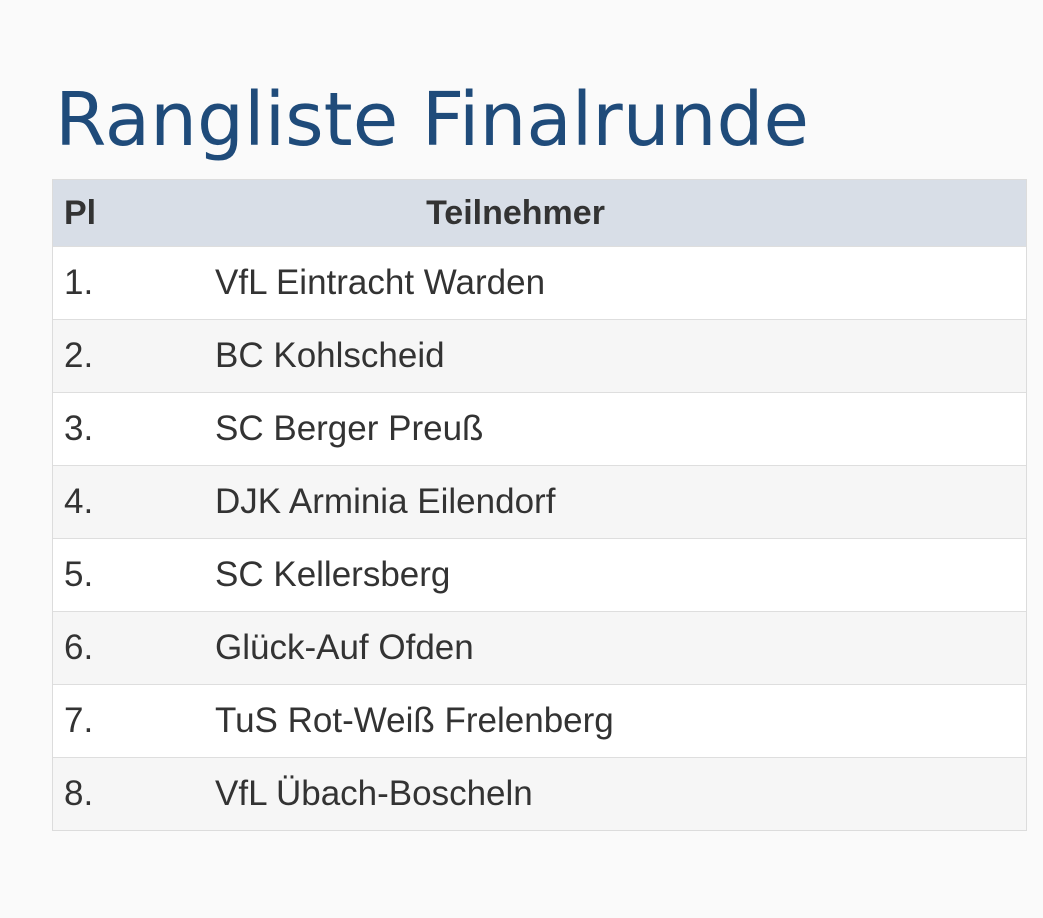  Describe the element at coordinates (344, 647) in the screenshot. I see `cell-participant: Glück-Auf Ofden` at that location.